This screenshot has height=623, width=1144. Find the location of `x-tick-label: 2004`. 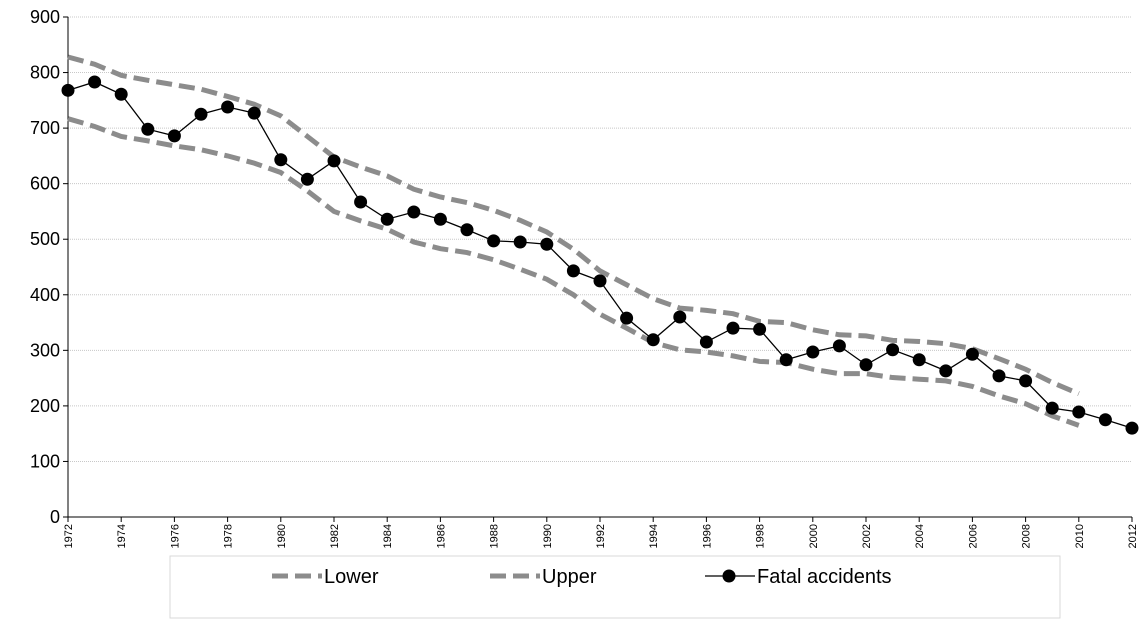

x-tick-label: 2004 is located at coordinates (920, 536).